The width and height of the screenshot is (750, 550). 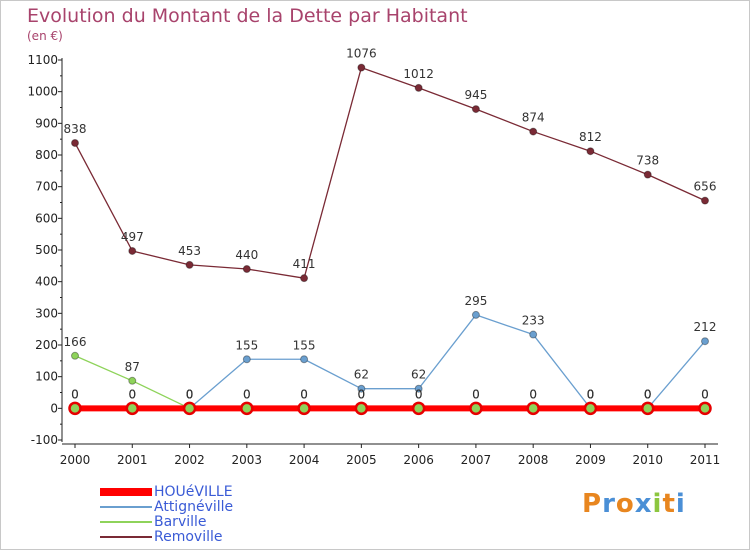 What do you see at coordinates (46, 155) in the screenshot?
I see `y-tick-label: 800` at bounding box center [46, 155].